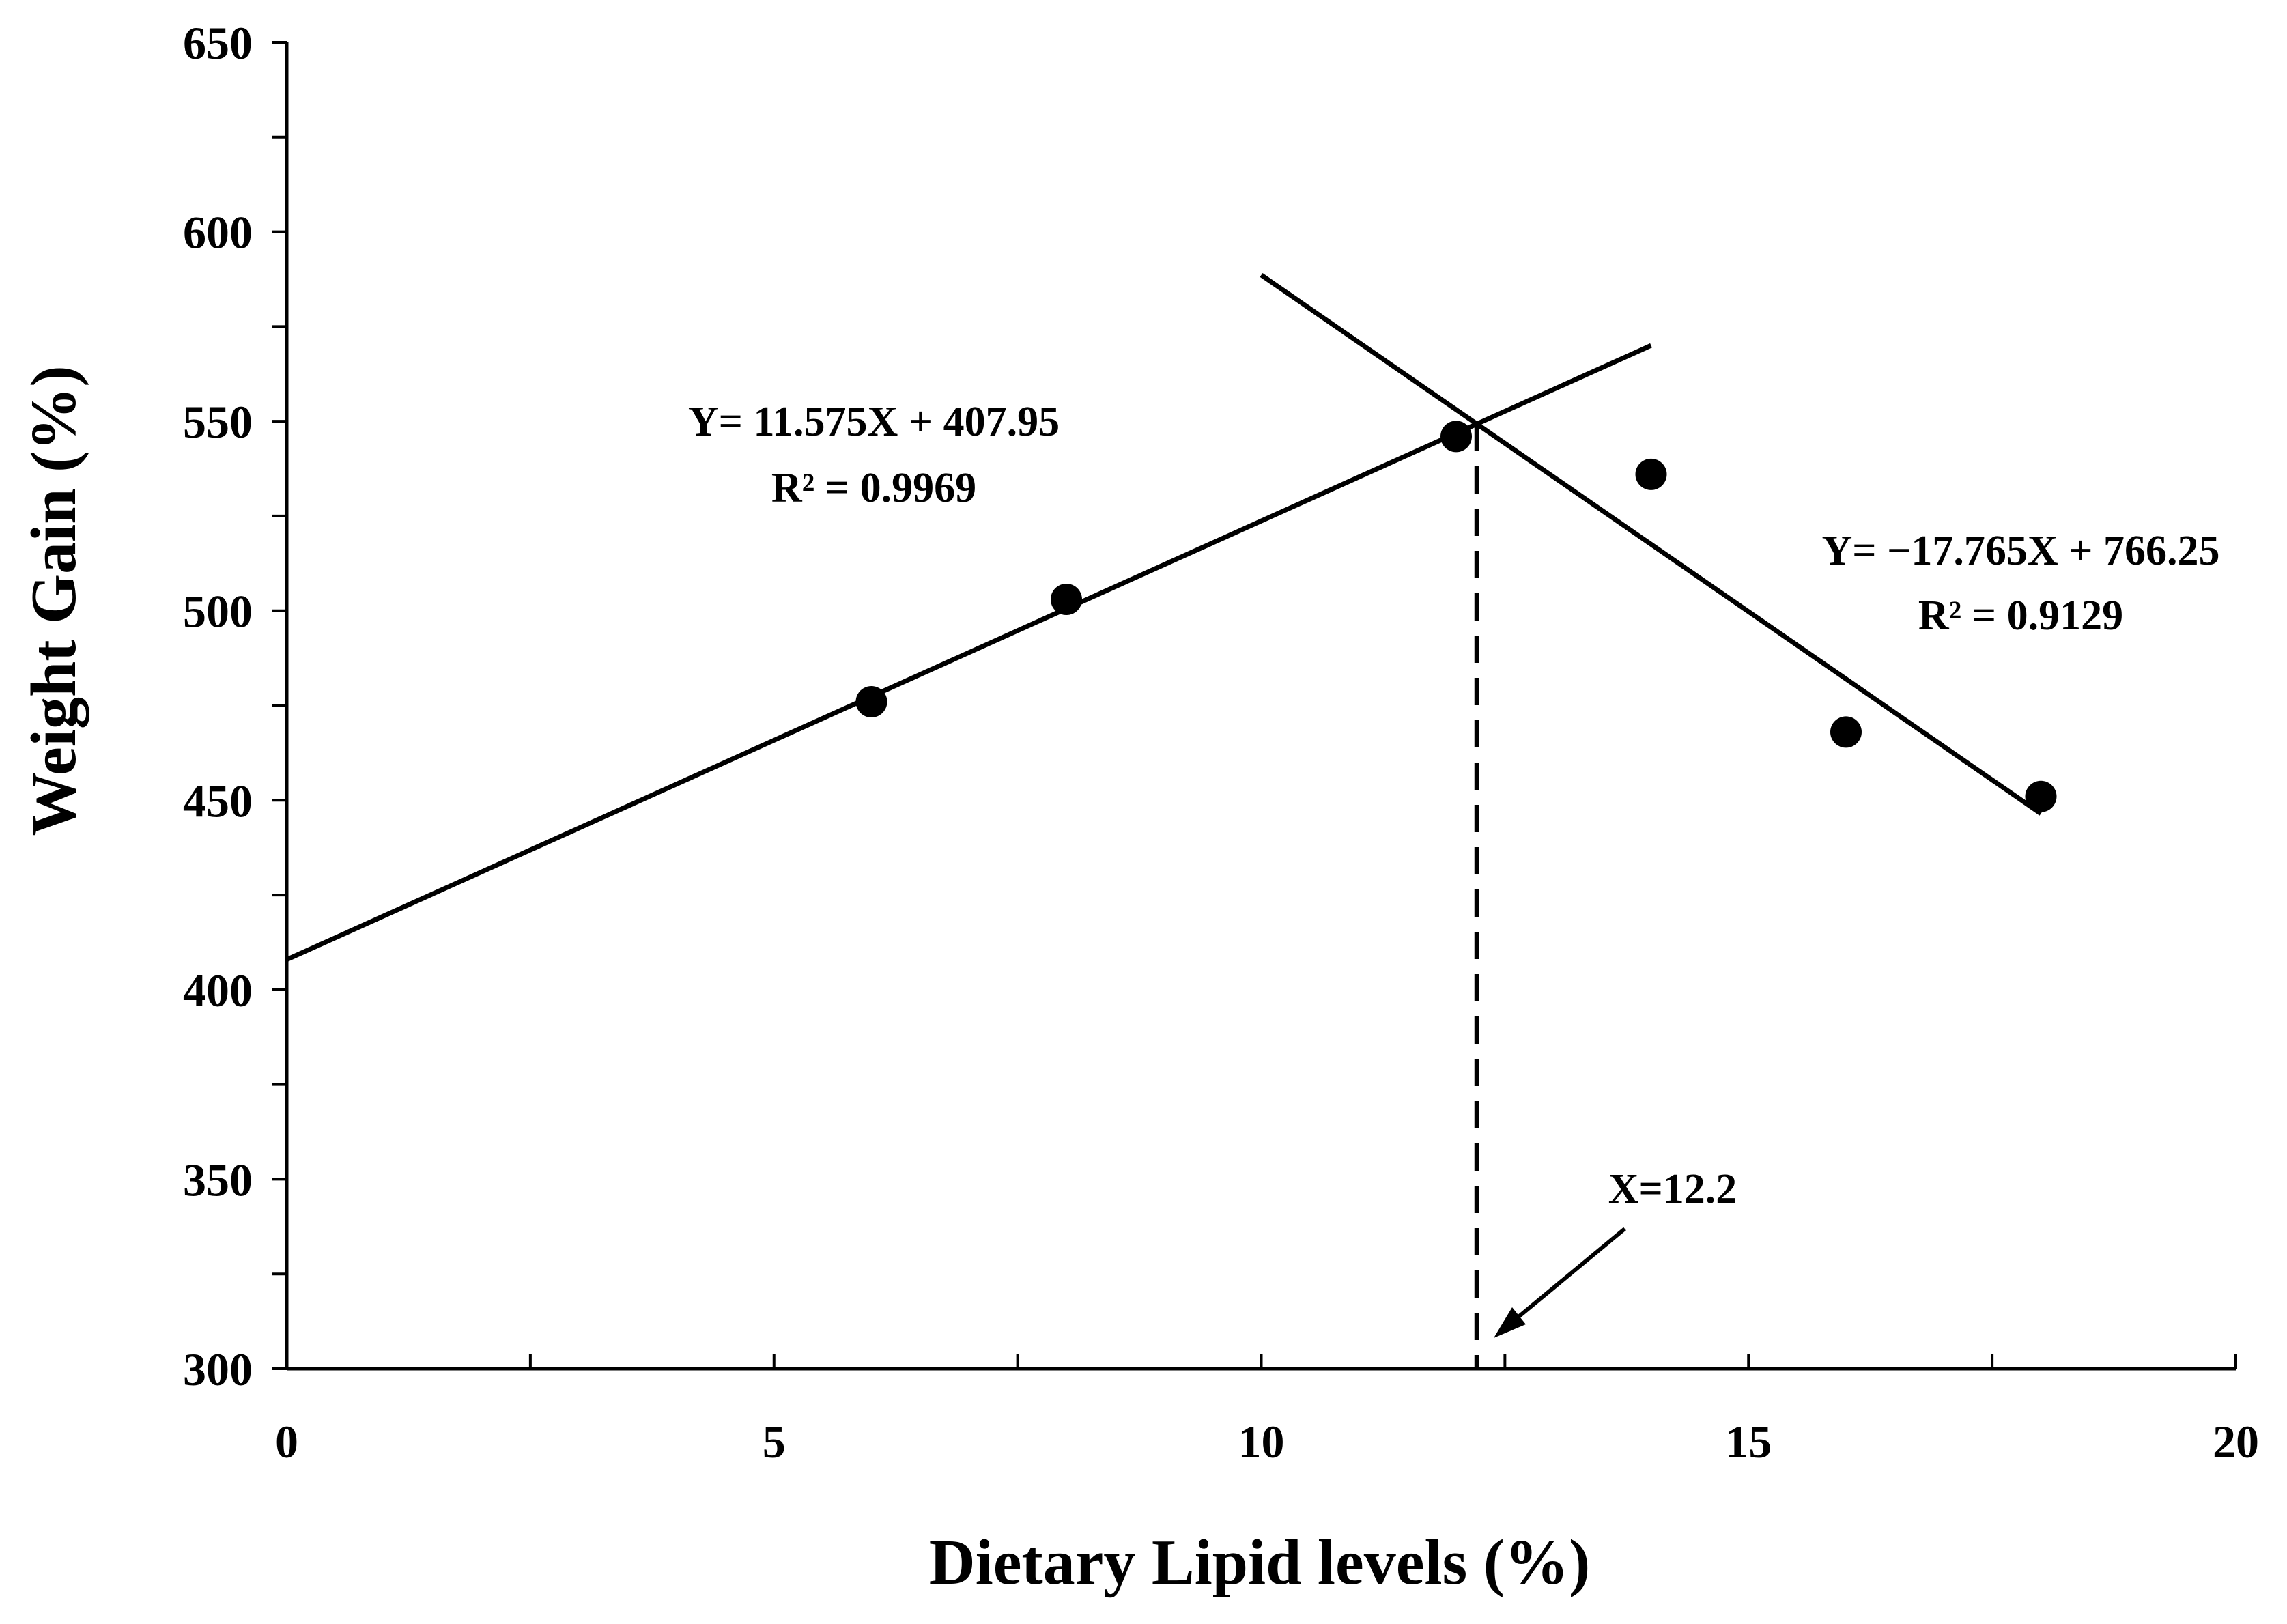  I want to click on fit-line-decreasing, so click(1651, 544).